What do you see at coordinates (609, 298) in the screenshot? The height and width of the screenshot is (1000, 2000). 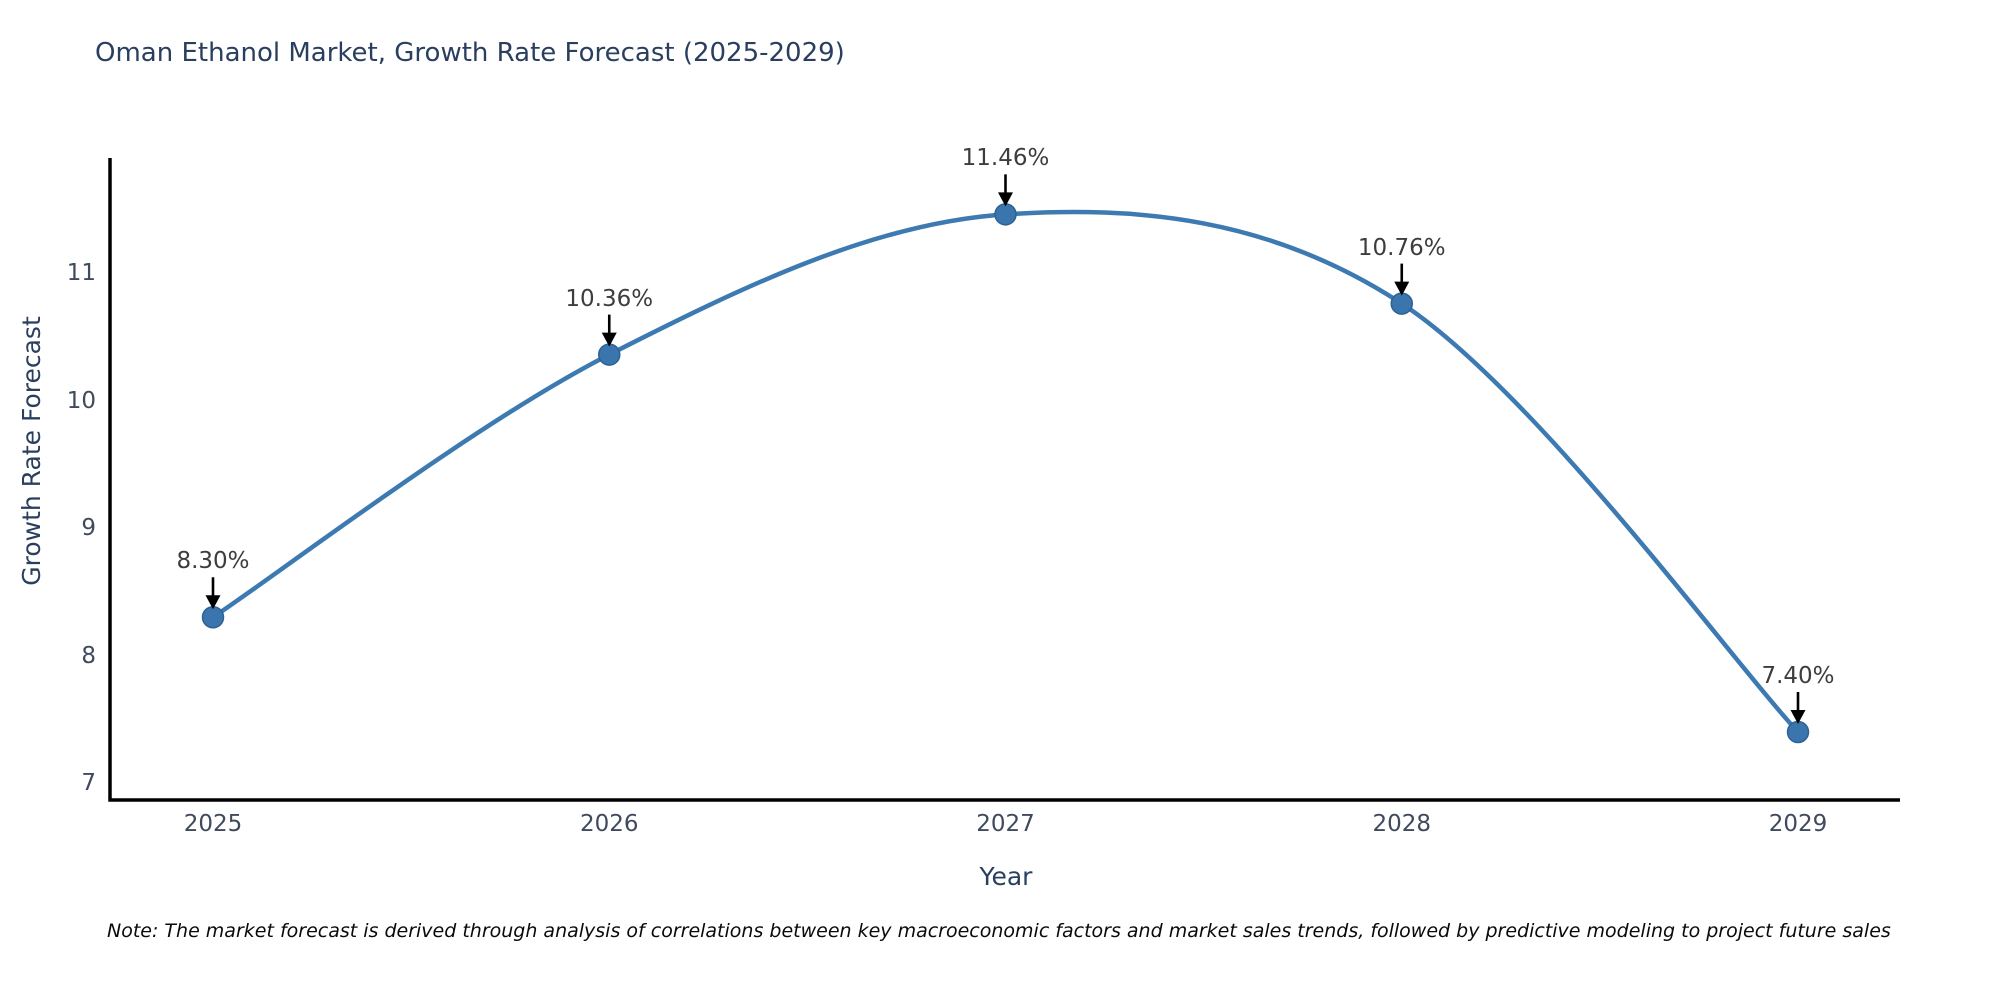 I see `point-value-label: 10.36%` at bounding box center [609, 298].